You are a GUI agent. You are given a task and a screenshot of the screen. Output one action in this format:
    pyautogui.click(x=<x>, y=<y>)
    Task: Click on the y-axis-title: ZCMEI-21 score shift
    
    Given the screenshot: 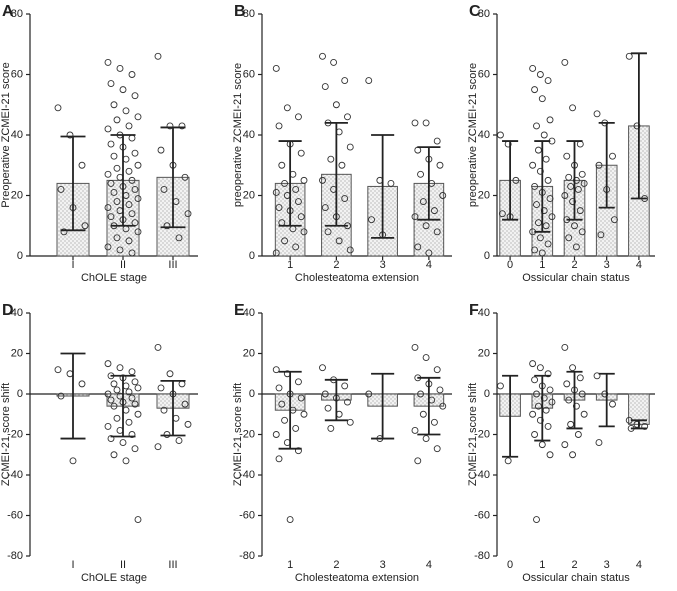 What is the action you would take?
    pyautogui.click(x=6, y=434)
    